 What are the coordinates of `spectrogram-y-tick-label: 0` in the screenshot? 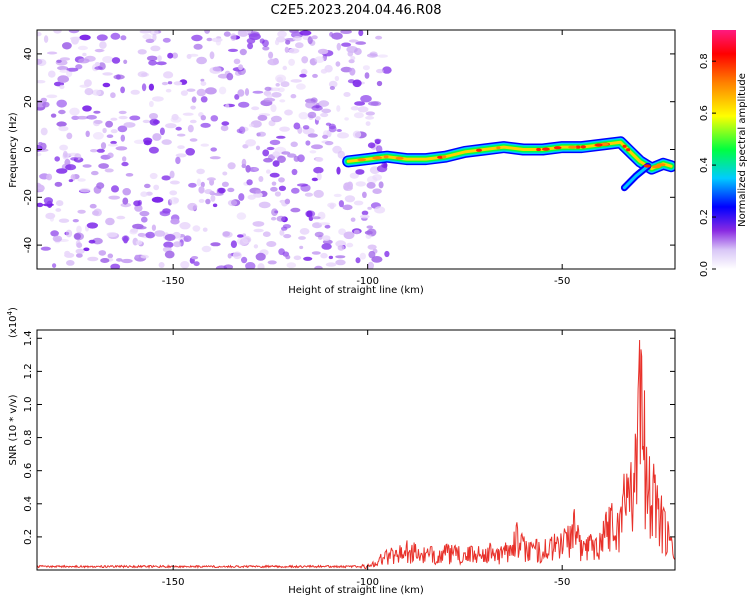 It's located at (28, 149).